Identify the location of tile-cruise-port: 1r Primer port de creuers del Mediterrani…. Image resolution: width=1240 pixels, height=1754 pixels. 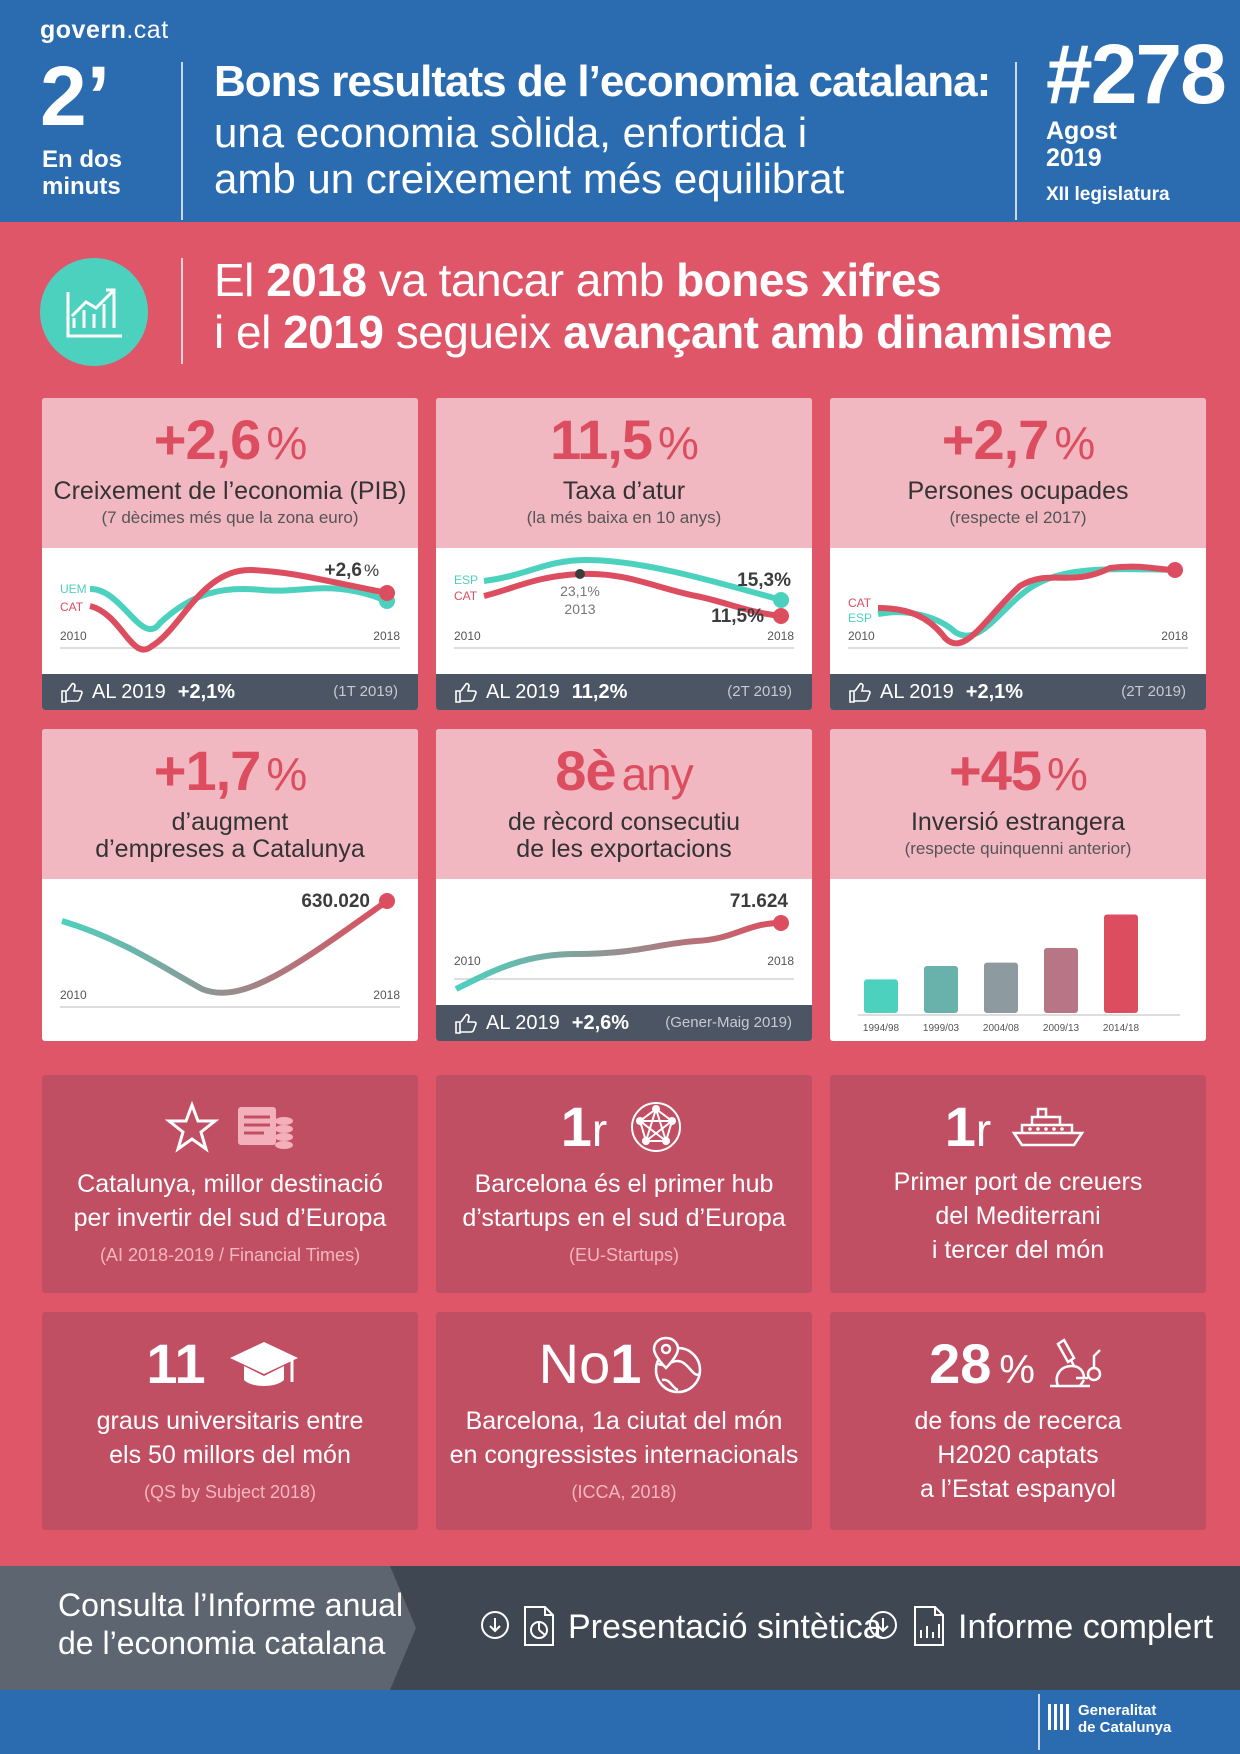
(1018, 1184).